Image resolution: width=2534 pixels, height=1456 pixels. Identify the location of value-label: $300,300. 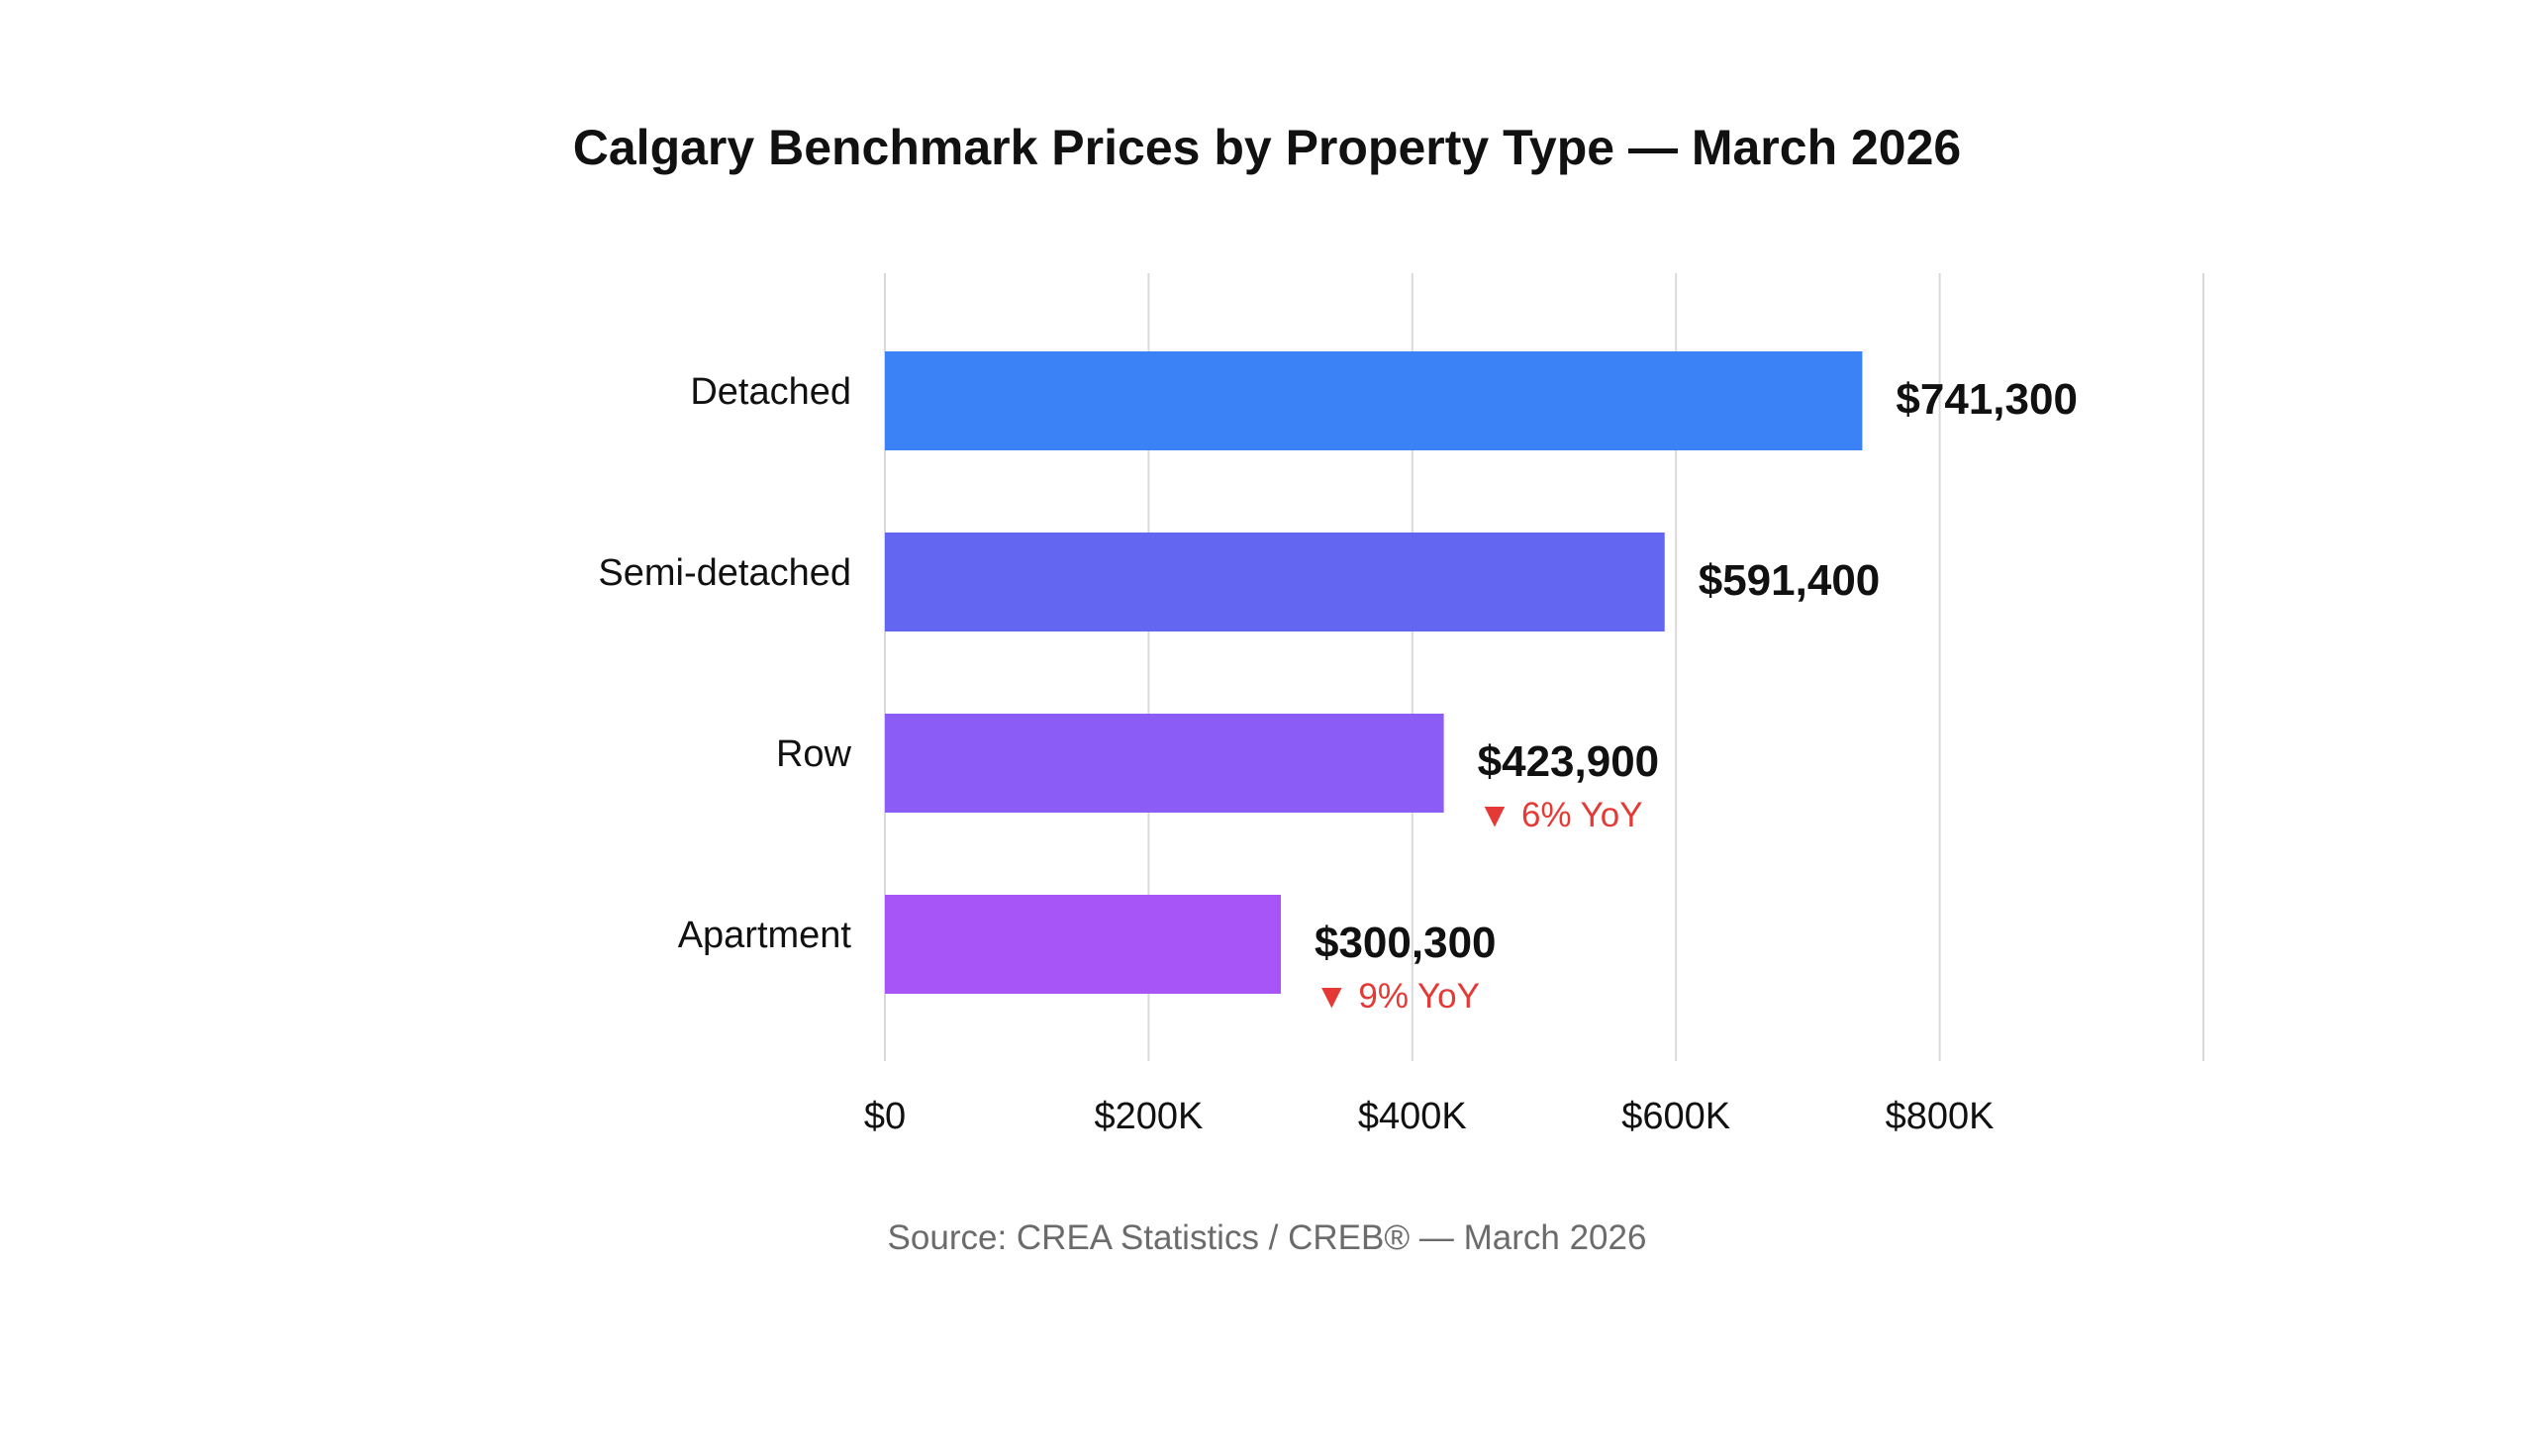
(1406, 943).